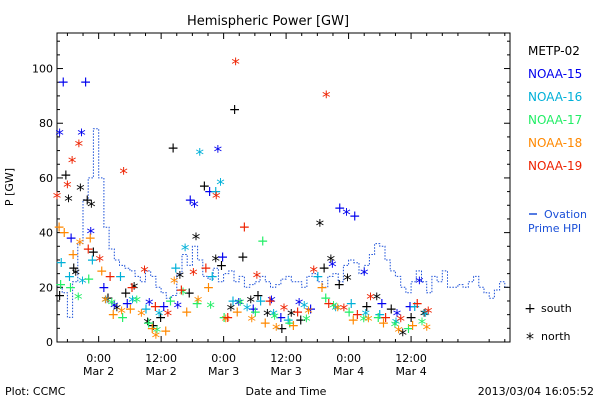 The width and height of the screenshot is (600, 400). Describe the element at coordinates (556, 336) in the screenshot. I see `symbol-legend-label: north` at that location.